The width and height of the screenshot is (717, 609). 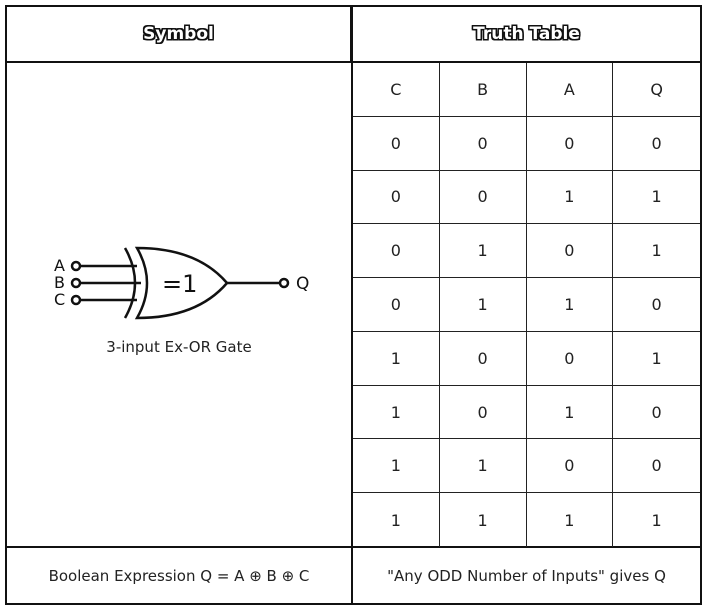 What do you see at coordinates (526, 34) in the screenshot?
I see `truth-table-header: Truth Table` at bounding box center [526, 34].